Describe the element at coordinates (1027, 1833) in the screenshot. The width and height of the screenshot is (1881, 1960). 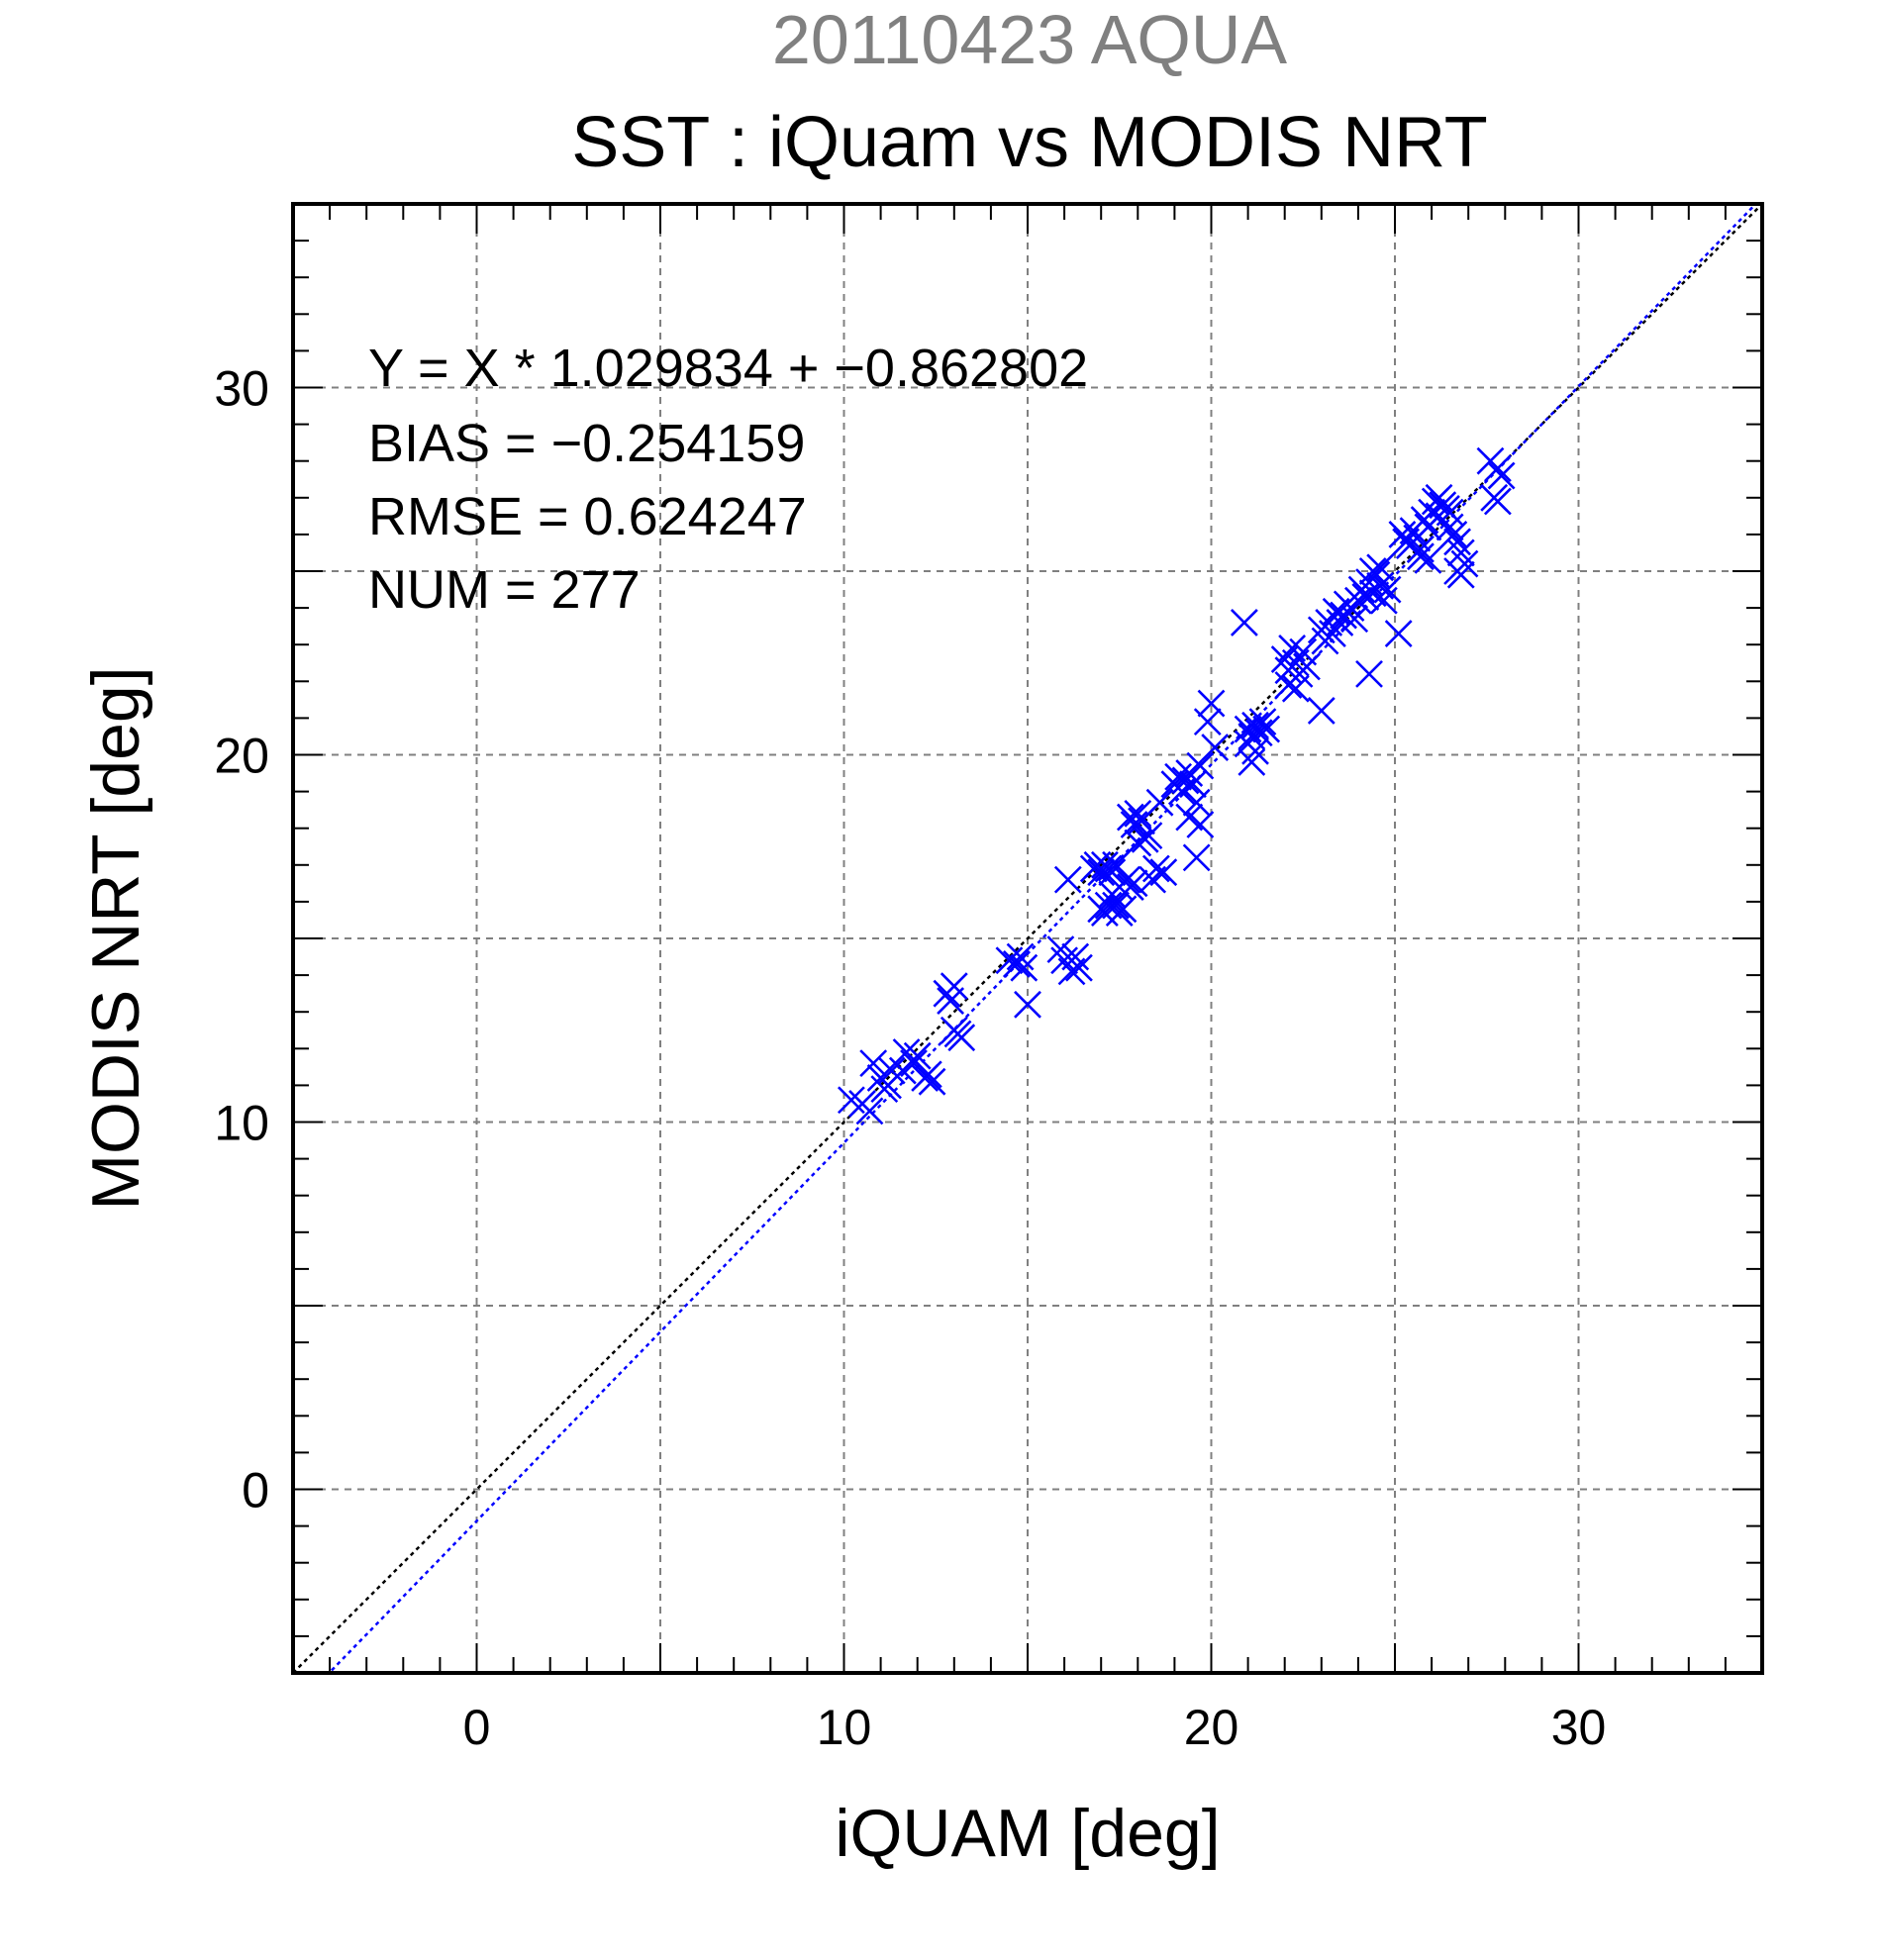
I see `x-axis-title: iQUAM [deg]` at that location.